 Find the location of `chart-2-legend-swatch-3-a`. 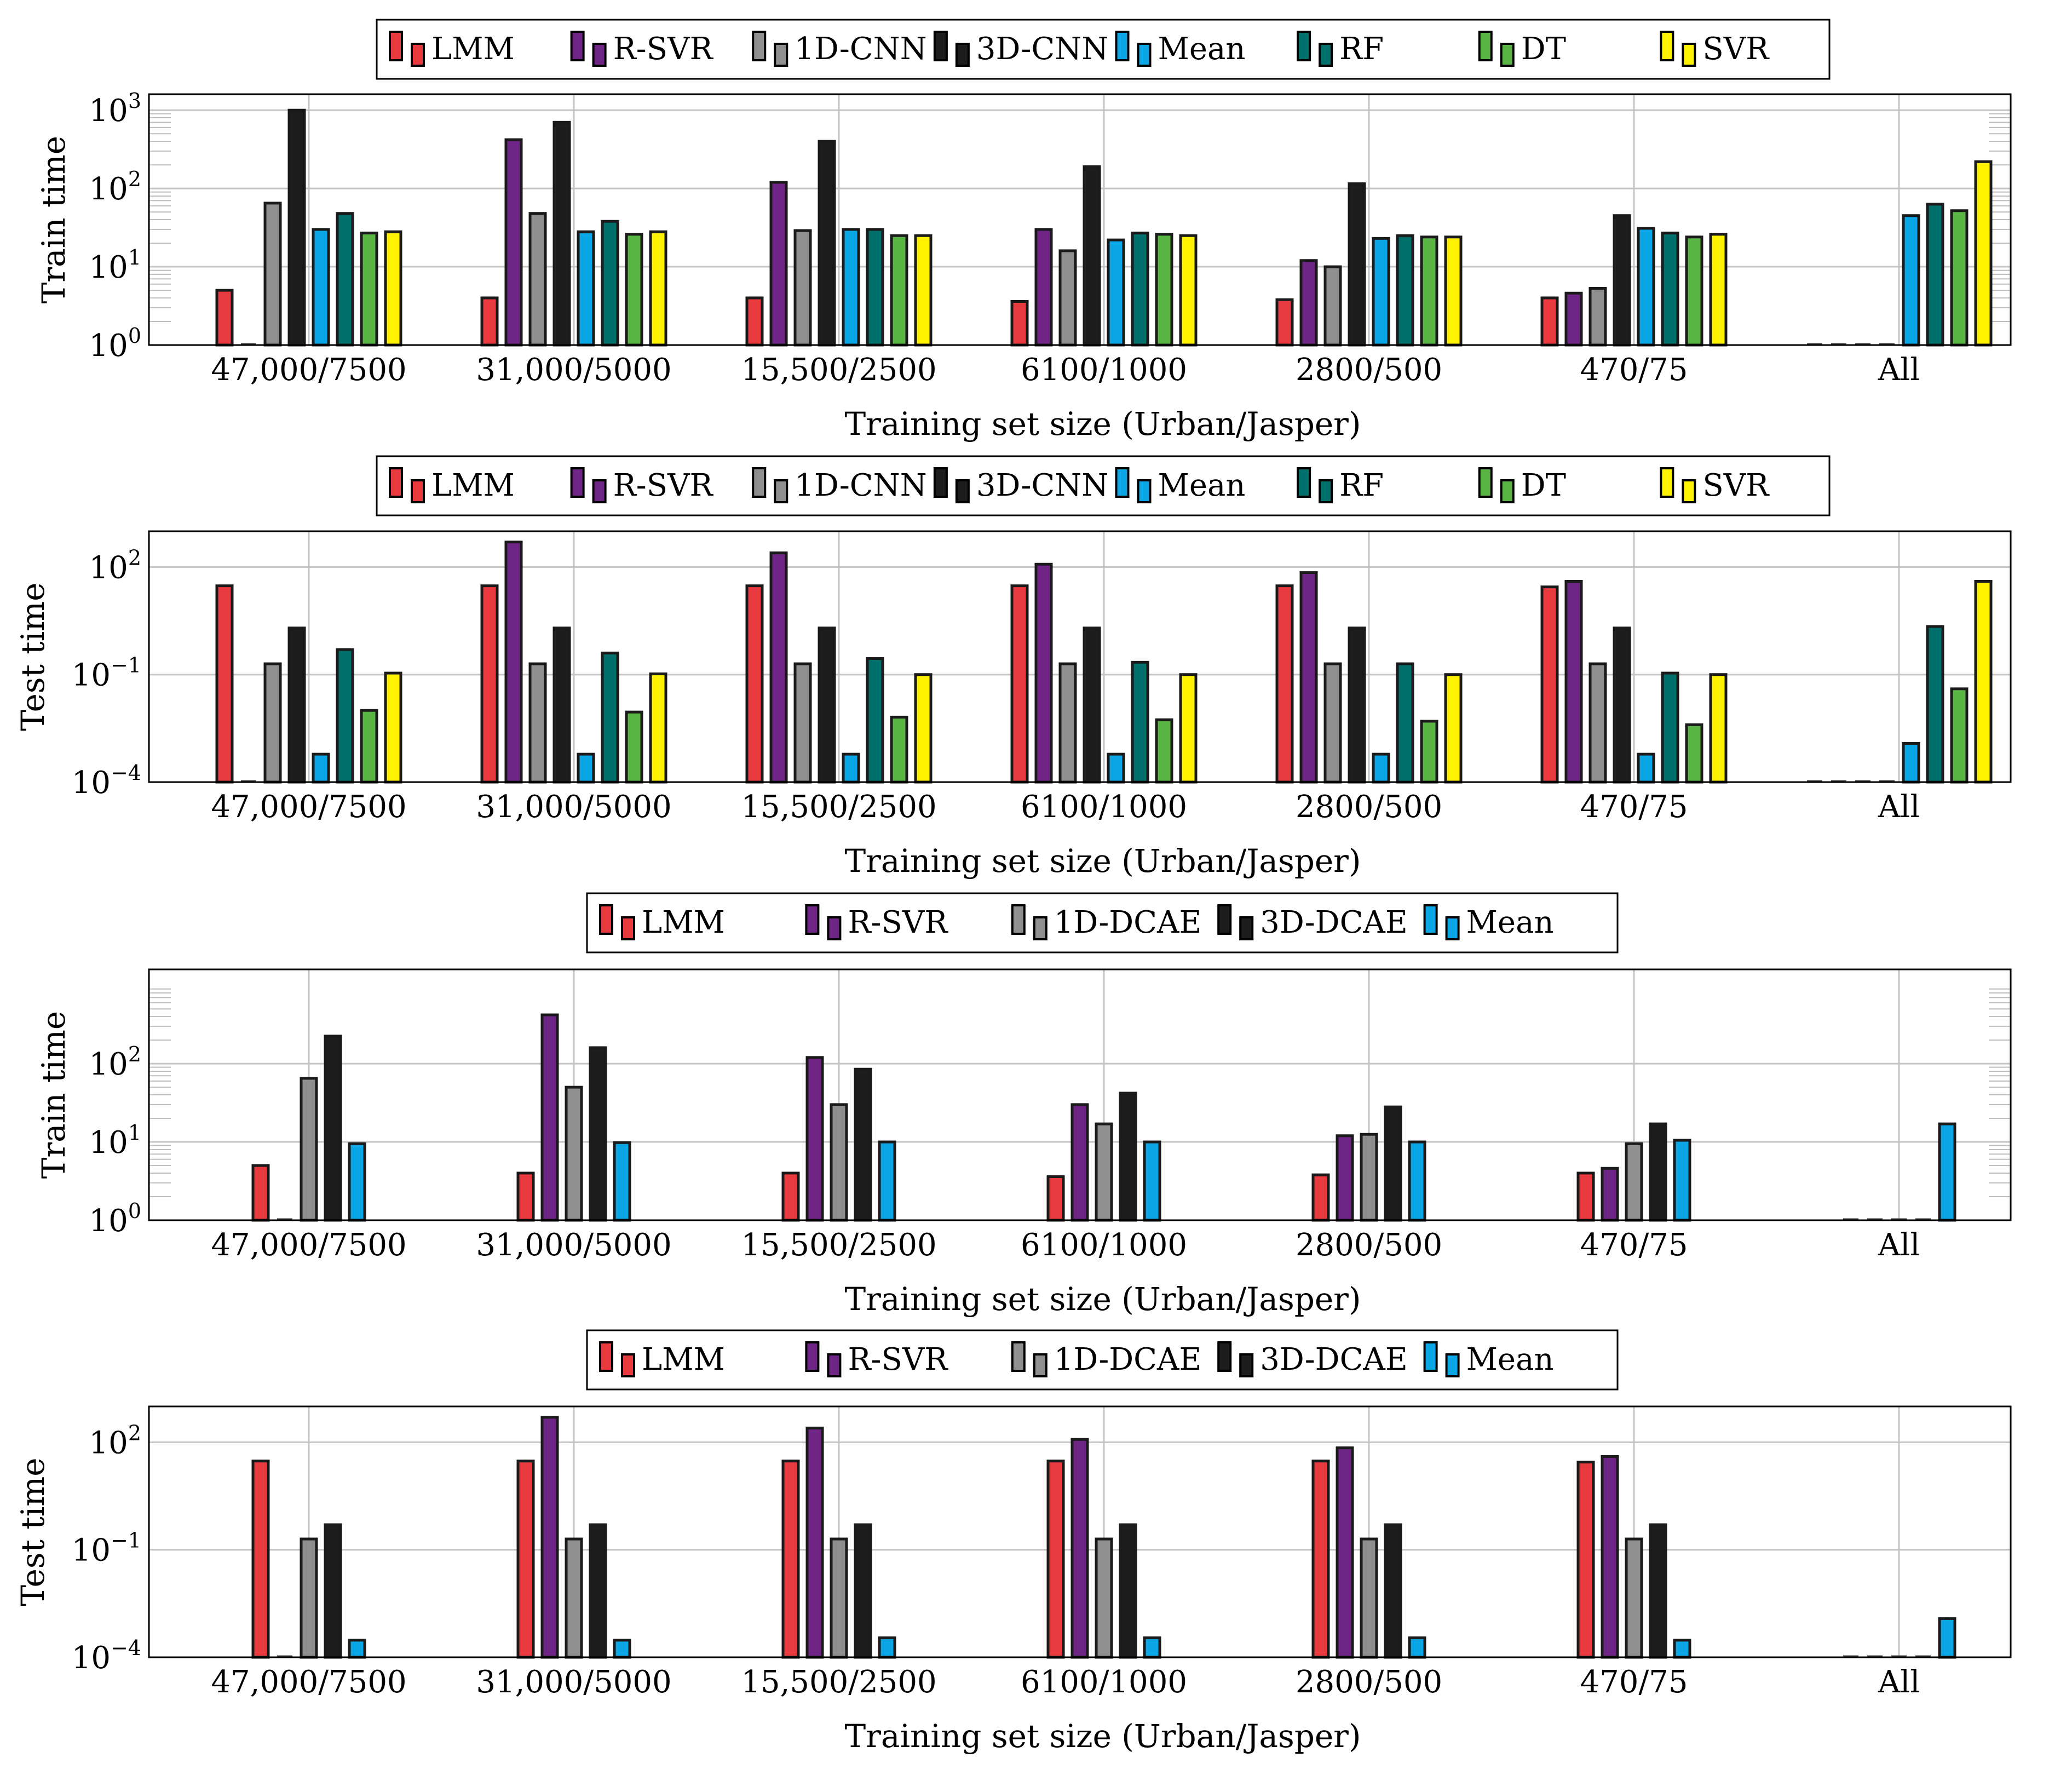

chart-2-legend-swatch-3-a is located at coordinates (940, 482).